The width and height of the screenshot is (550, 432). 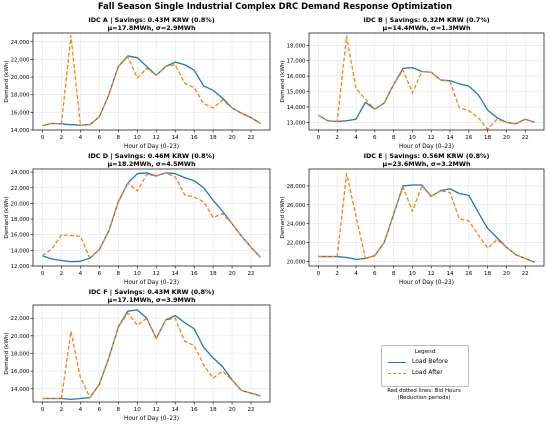 What do you see at coordinates (151, 300) in the screenshot?
I see `chart-subtitle: μ=17.1MWh, σ=3.9MWh` at bounding box center [151, 300].